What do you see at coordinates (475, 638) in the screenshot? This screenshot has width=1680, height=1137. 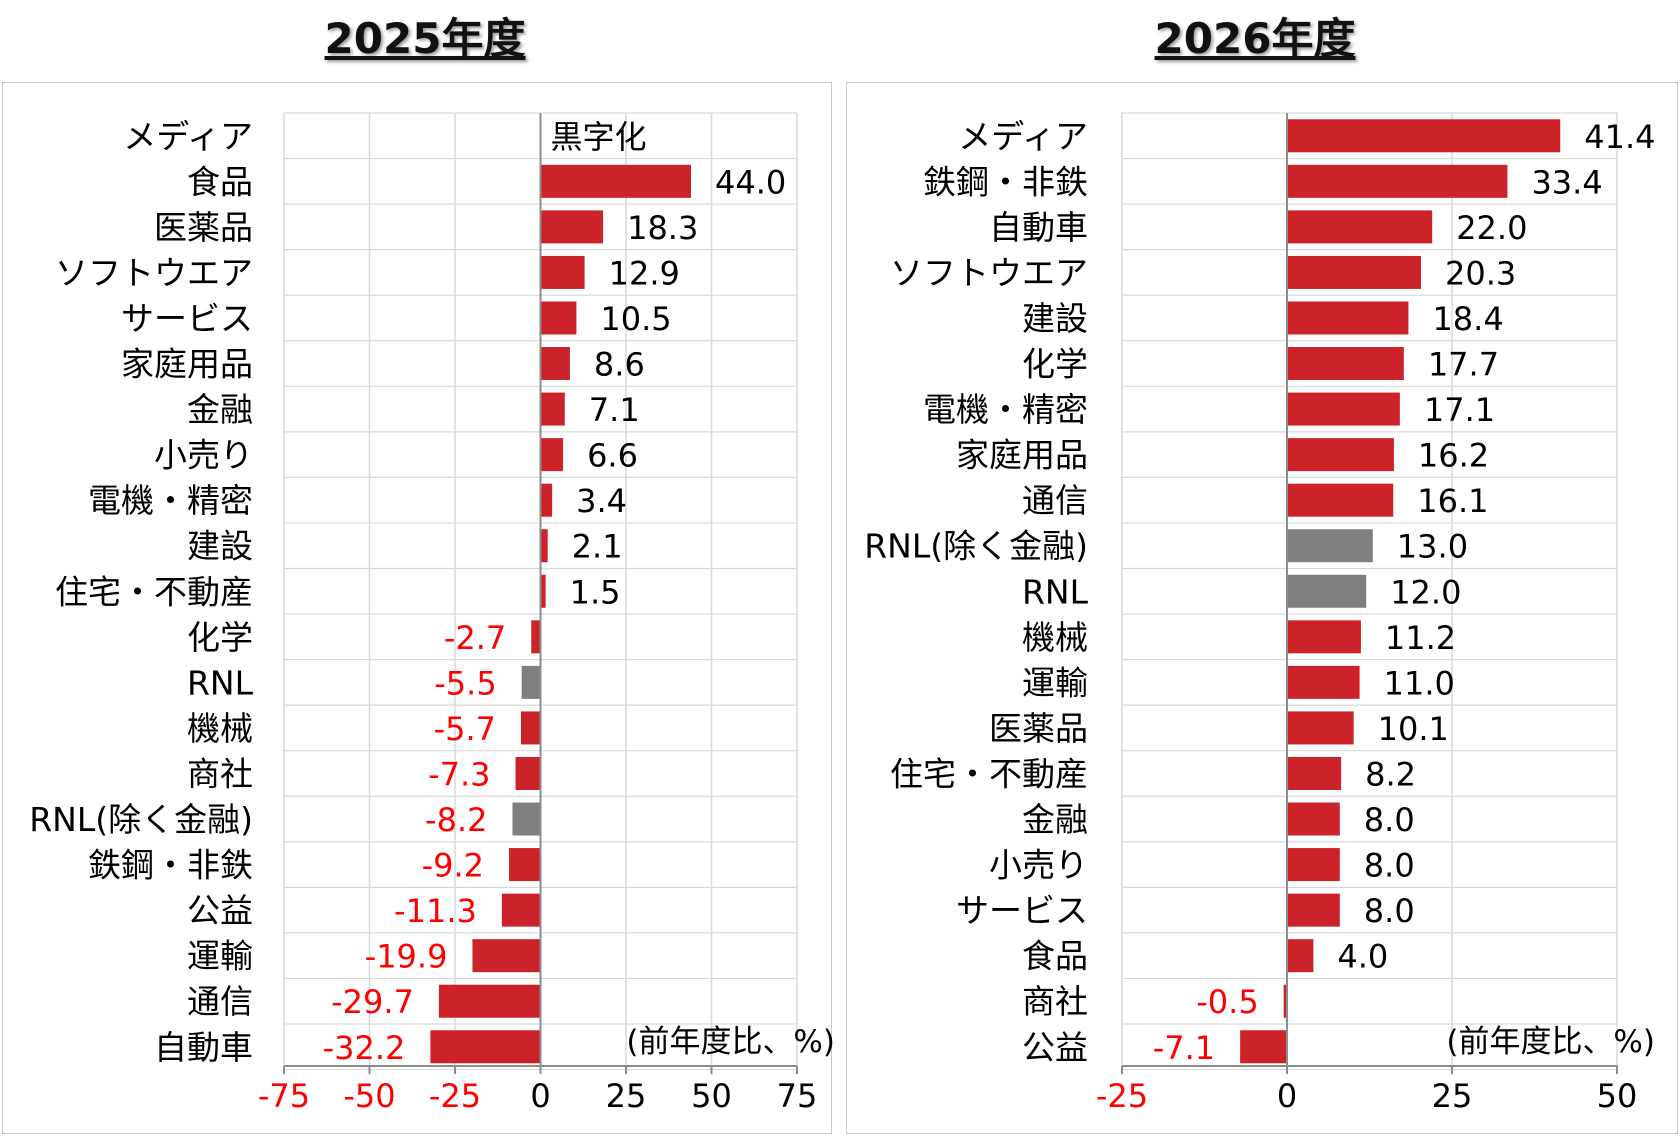 I see `c2025-value-label: -2.7` at bounding box center [475, 638].